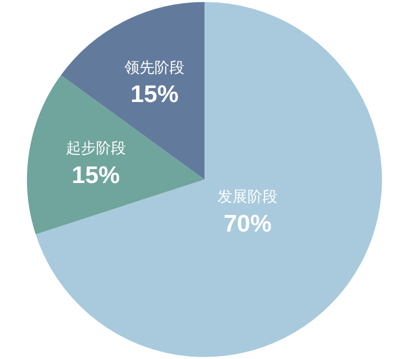  What do you see at coordinates (96, 148) in the screenshot?
I see `slice-label: 起步阶段` at bounding box center [96, 148].